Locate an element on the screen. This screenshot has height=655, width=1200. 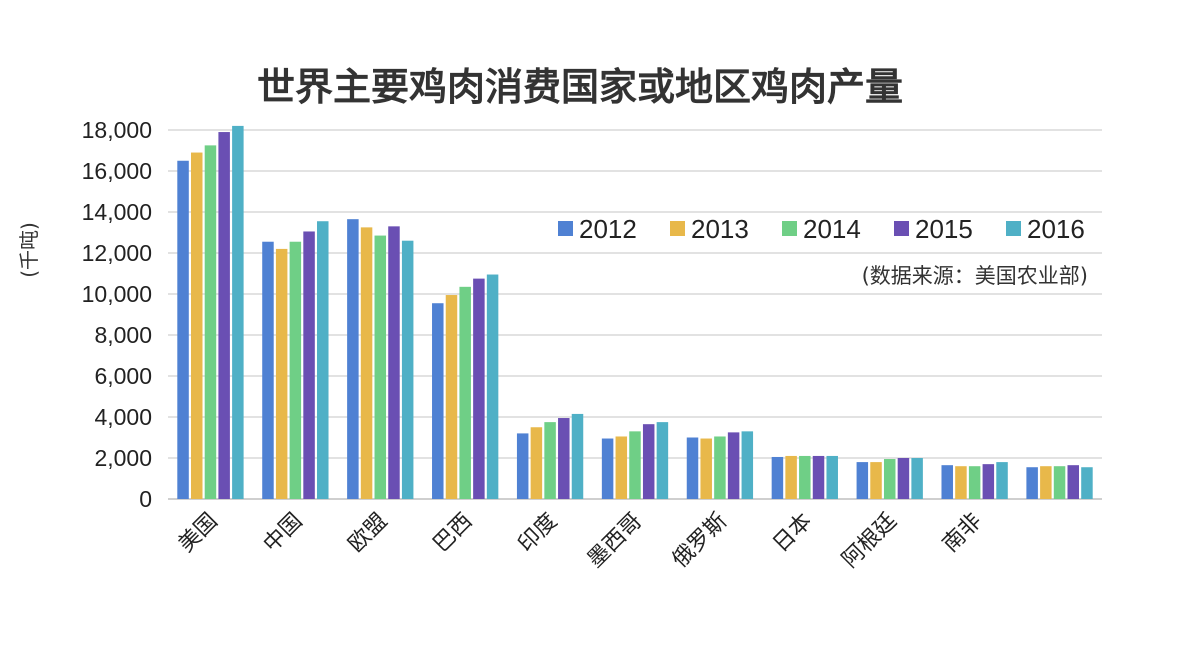
category-label: 美国 is located at coordinates (198, 533).